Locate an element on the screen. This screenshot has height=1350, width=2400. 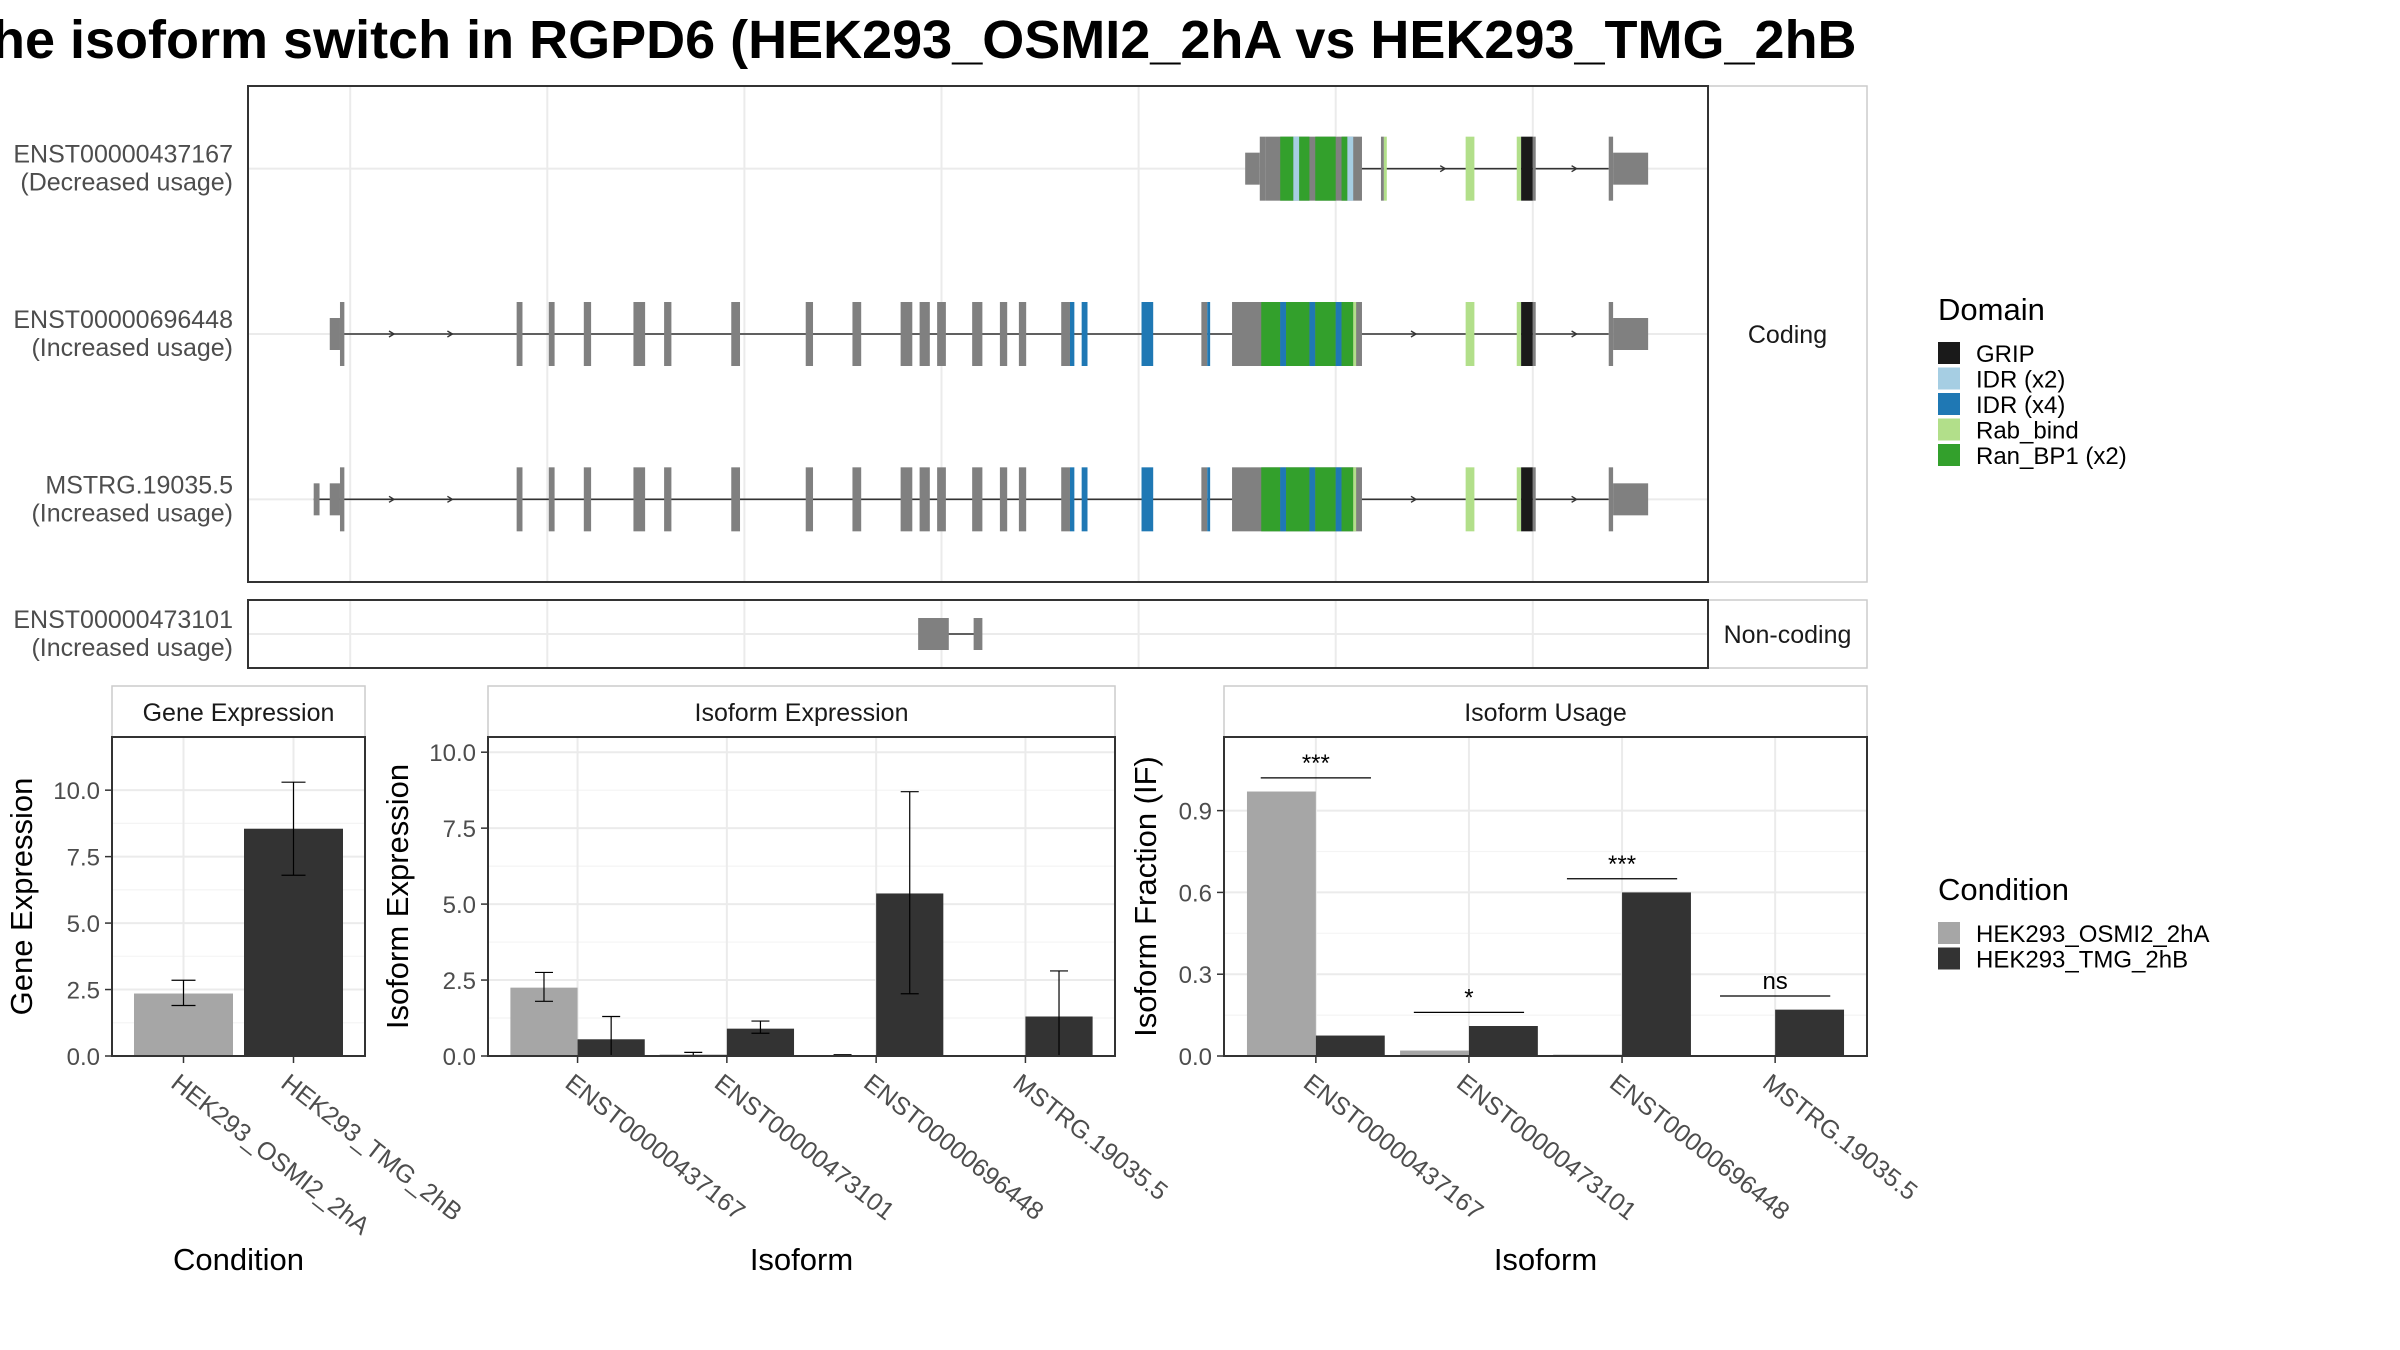
significance-label: *** is located at coordinates (1622, 864).